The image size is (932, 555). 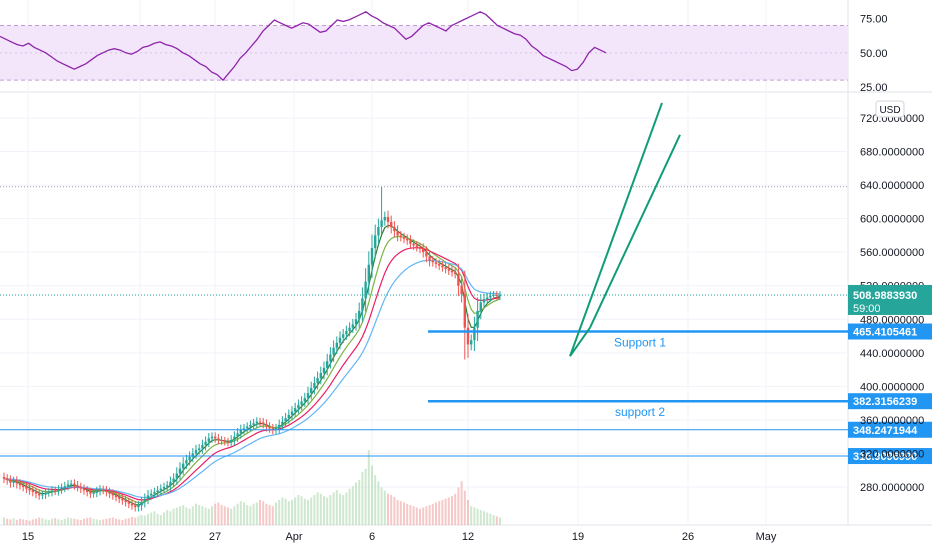 I want to click on currency-button-bg, so click(x=890, y=109).